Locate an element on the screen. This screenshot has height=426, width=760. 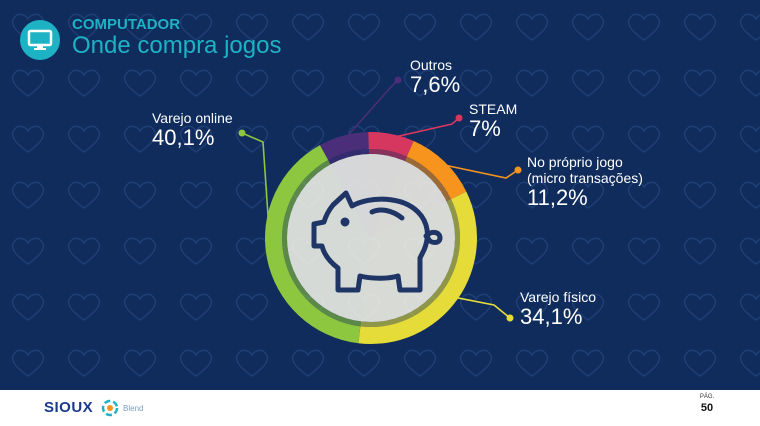
slice-inner-ring-outros is located at coordinates (348, 157).